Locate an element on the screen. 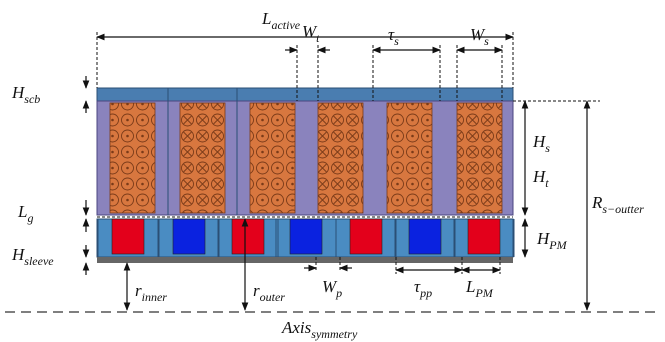 Image resolution: width=665 pixels, height=342 pixels. sleeve is located at coordinates (305, 260).